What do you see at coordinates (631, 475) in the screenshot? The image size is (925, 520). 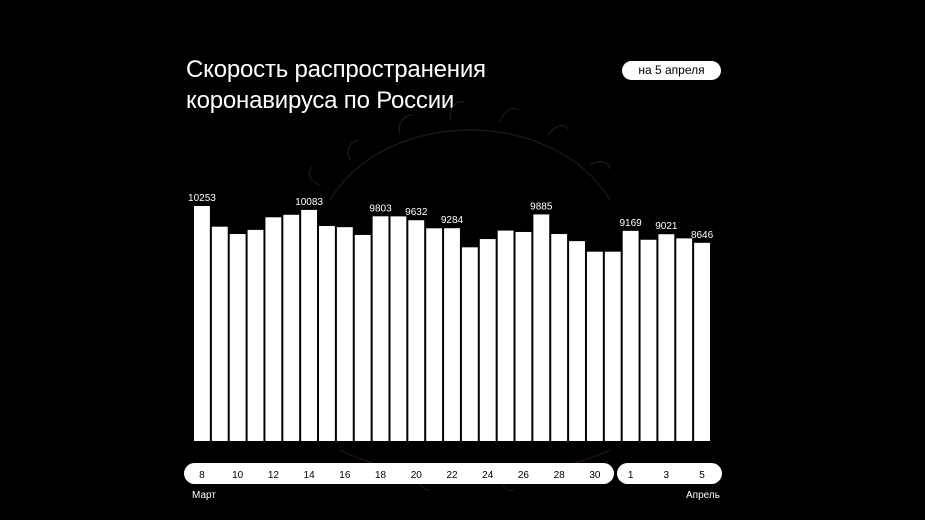 I see `x-tick-label: 1` at bounding box center [631, 475].